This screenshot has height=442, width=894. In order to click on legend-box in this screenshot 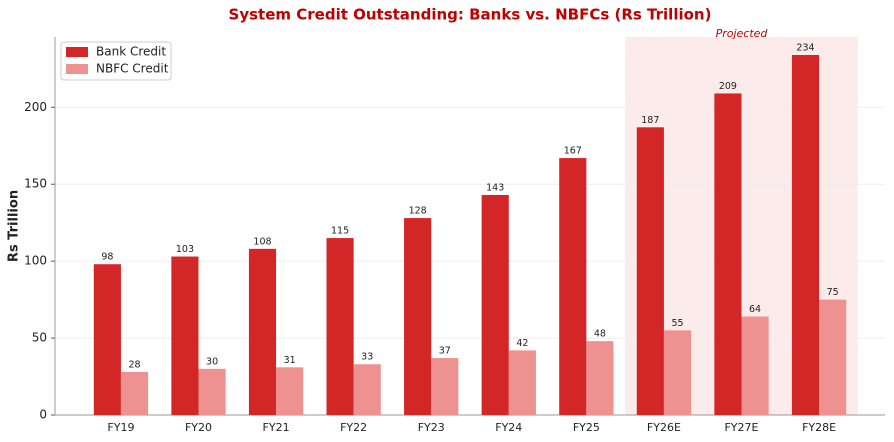, I will do `click(116, 61)`.